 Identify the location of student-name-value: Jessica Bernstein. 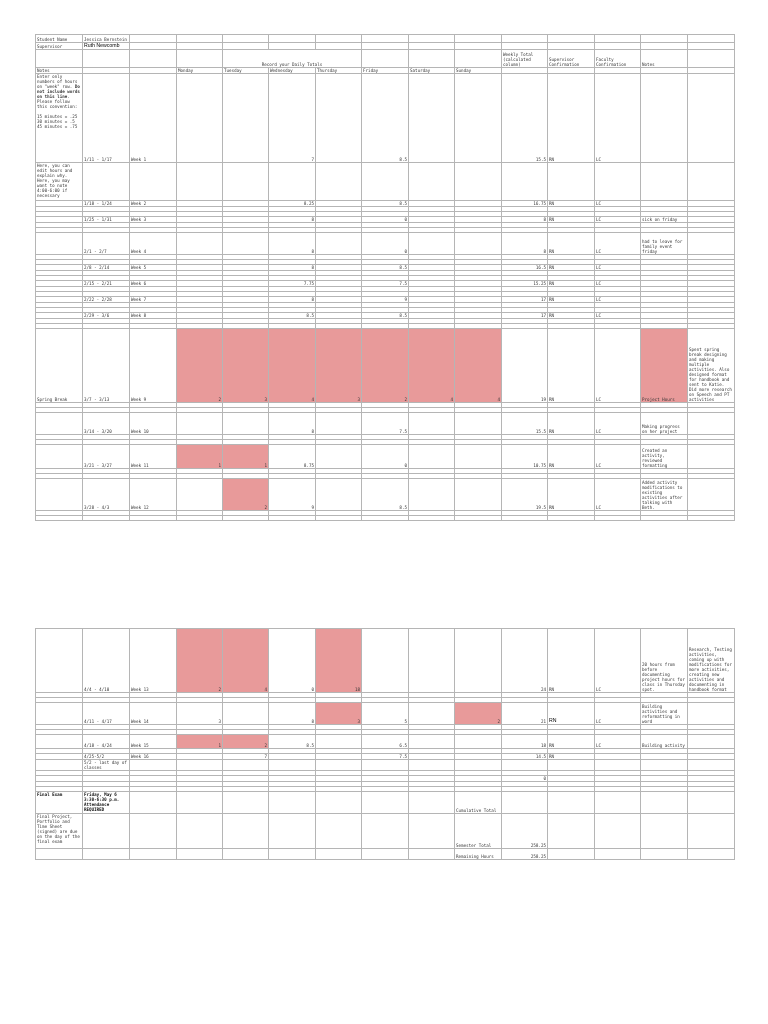
(106, 38).